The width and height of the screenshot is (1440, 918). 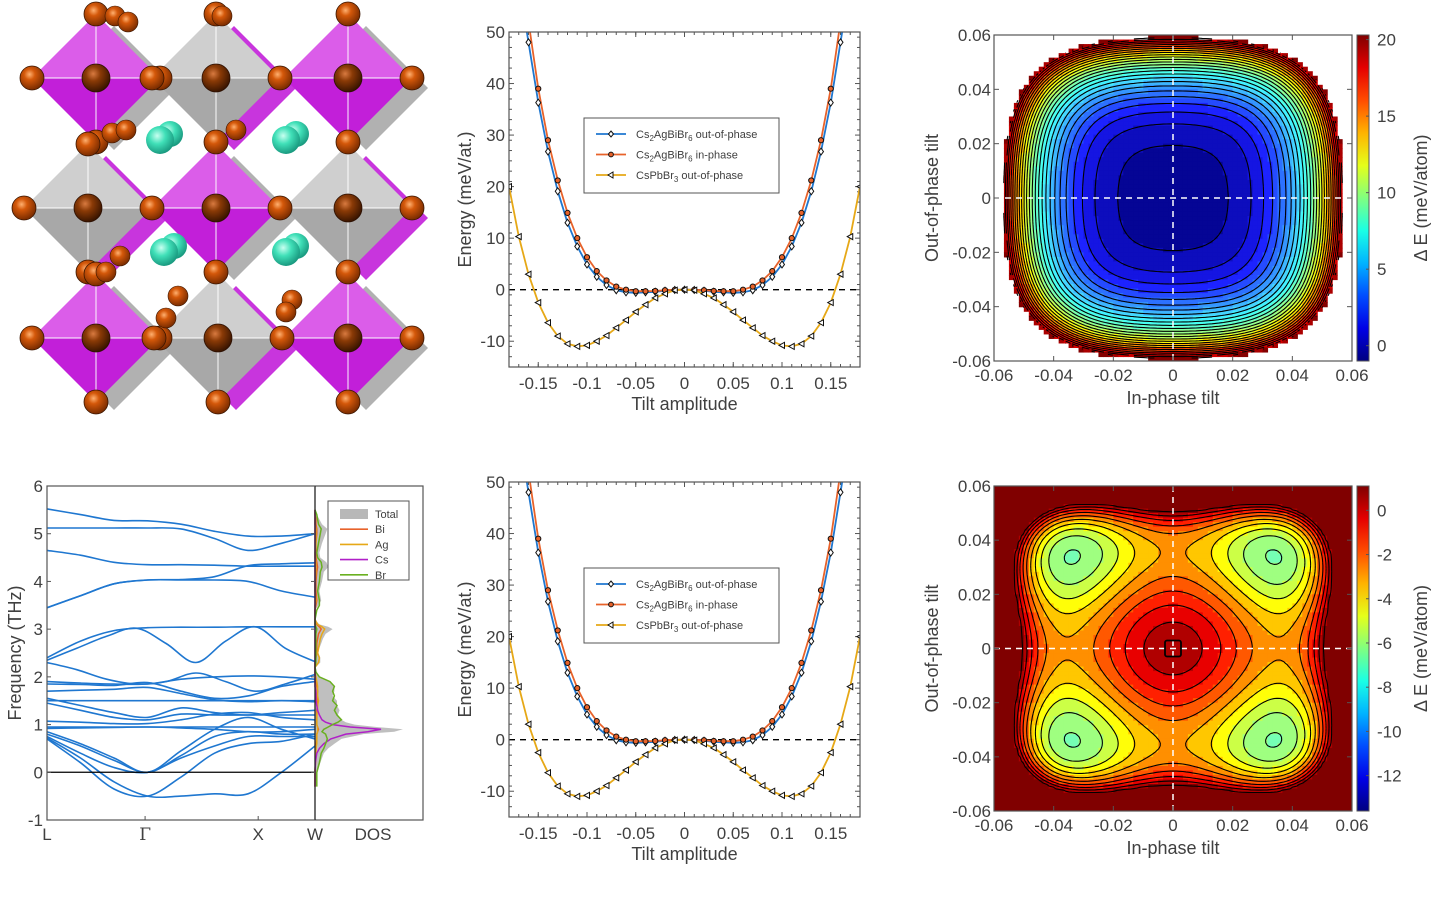 I want to click on y-axis-label: Energy (meV/at.), so click(x=465, y=199).